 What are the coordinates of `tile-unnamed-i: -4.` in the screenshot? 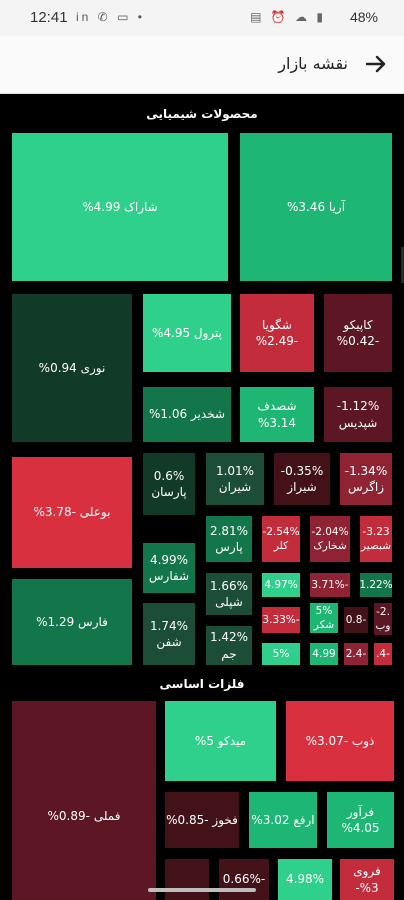 It's located at (383, 654).